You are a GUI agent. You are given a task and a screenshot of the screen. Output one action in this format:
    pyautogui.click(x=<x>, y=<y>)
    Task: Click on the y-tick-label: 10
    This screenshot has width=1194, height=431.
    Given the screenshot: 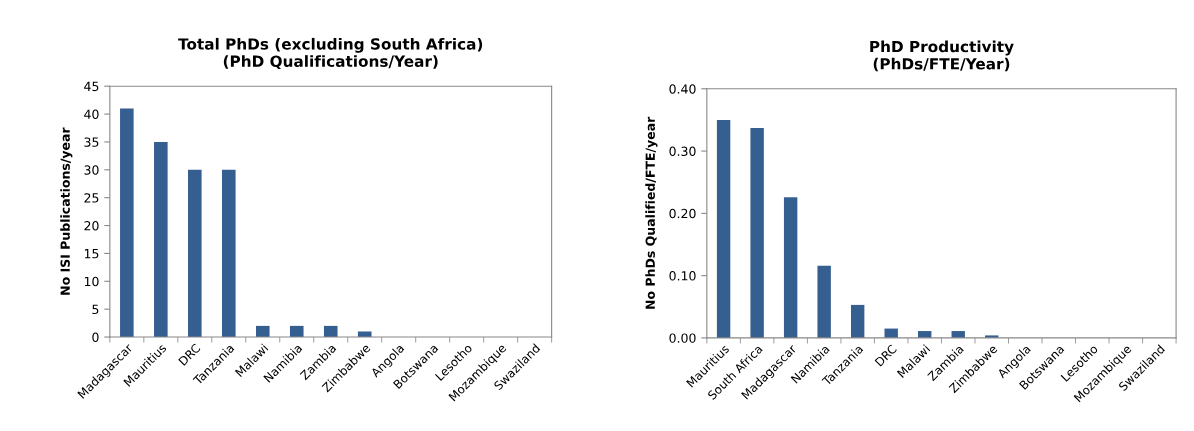 What is the action you would take?
    pyautogui.click(x=91, y=281)
    